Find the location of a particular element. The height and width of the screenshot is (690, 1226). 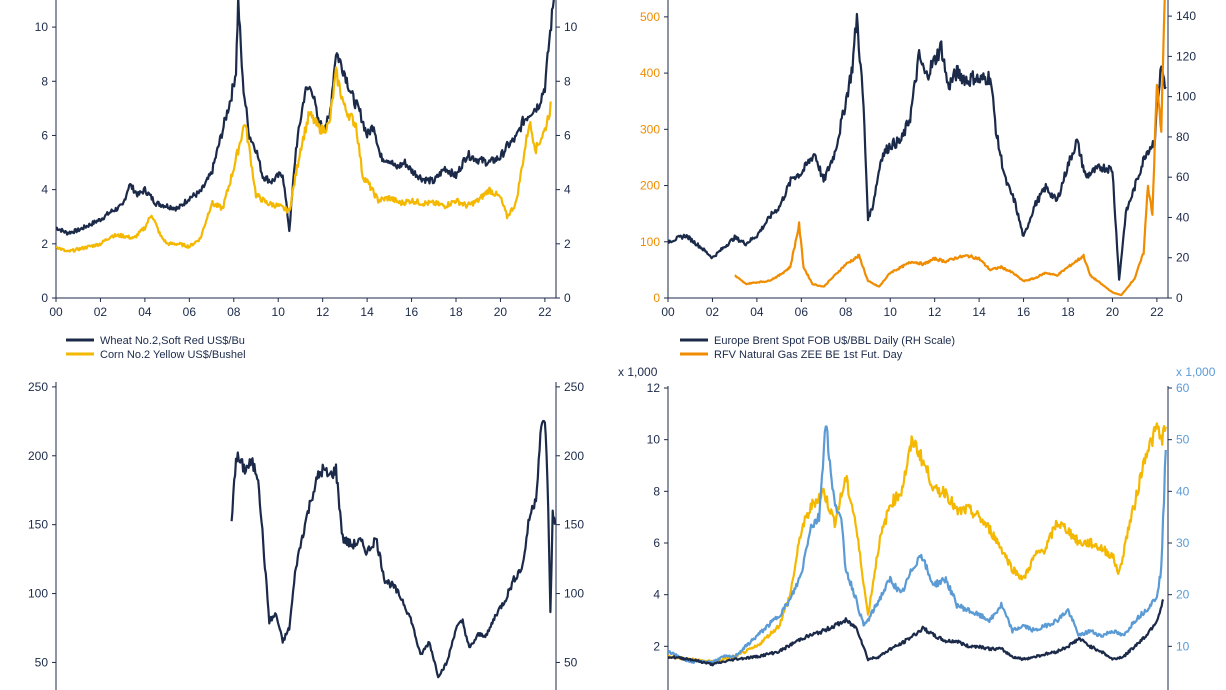

y-left-tick-label: 250 is located at coordinates (38, 387).